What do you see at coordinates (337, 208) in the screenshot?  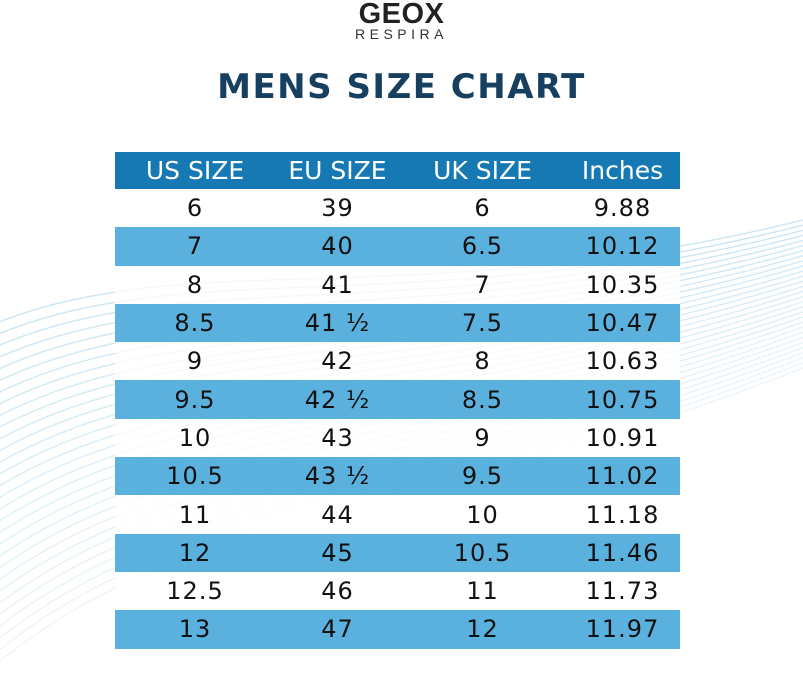 I see `eu-size-cell: 39` at bounding box center [337, 208].